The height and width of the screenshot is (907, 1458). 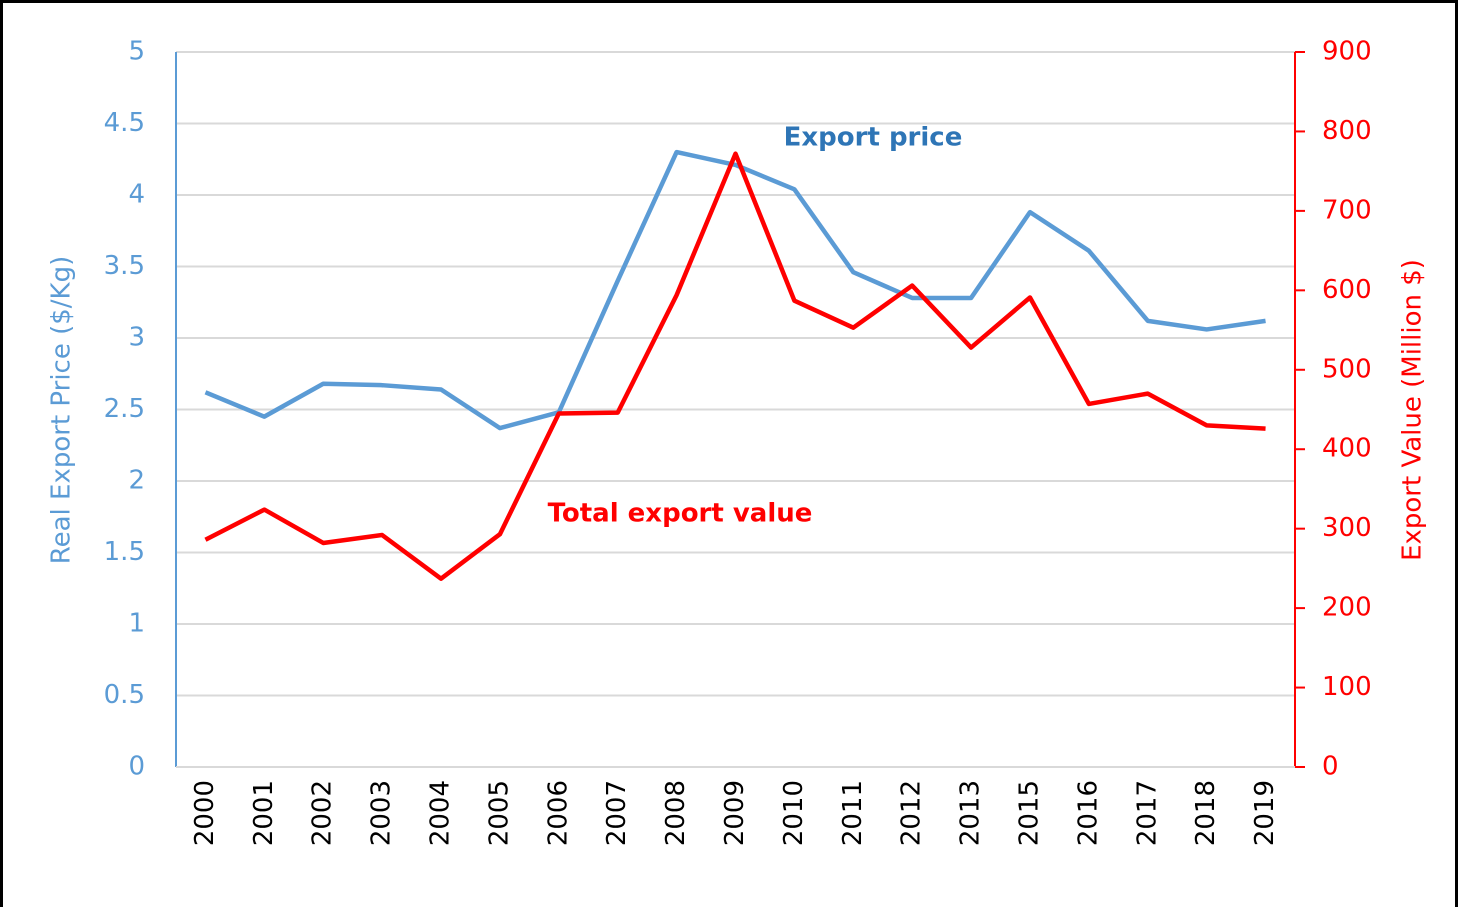 What do you see at coordinates (1413, 410) in the screenshot?
I see `y2-axis-label: Export Value (Million $)` at bounding box center [1413, 410].